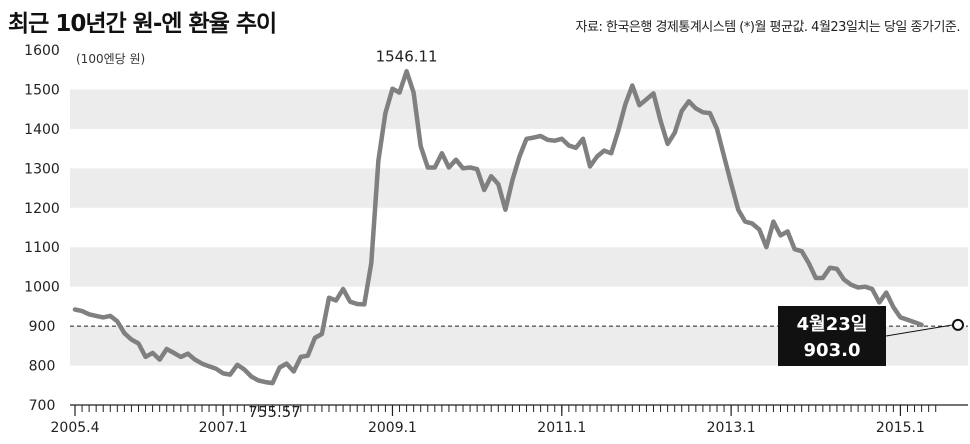 Image resolution: width=970 pixels, height=444 pixels. I want to click on x-tick-label: 2005.4, so click(75, 428).